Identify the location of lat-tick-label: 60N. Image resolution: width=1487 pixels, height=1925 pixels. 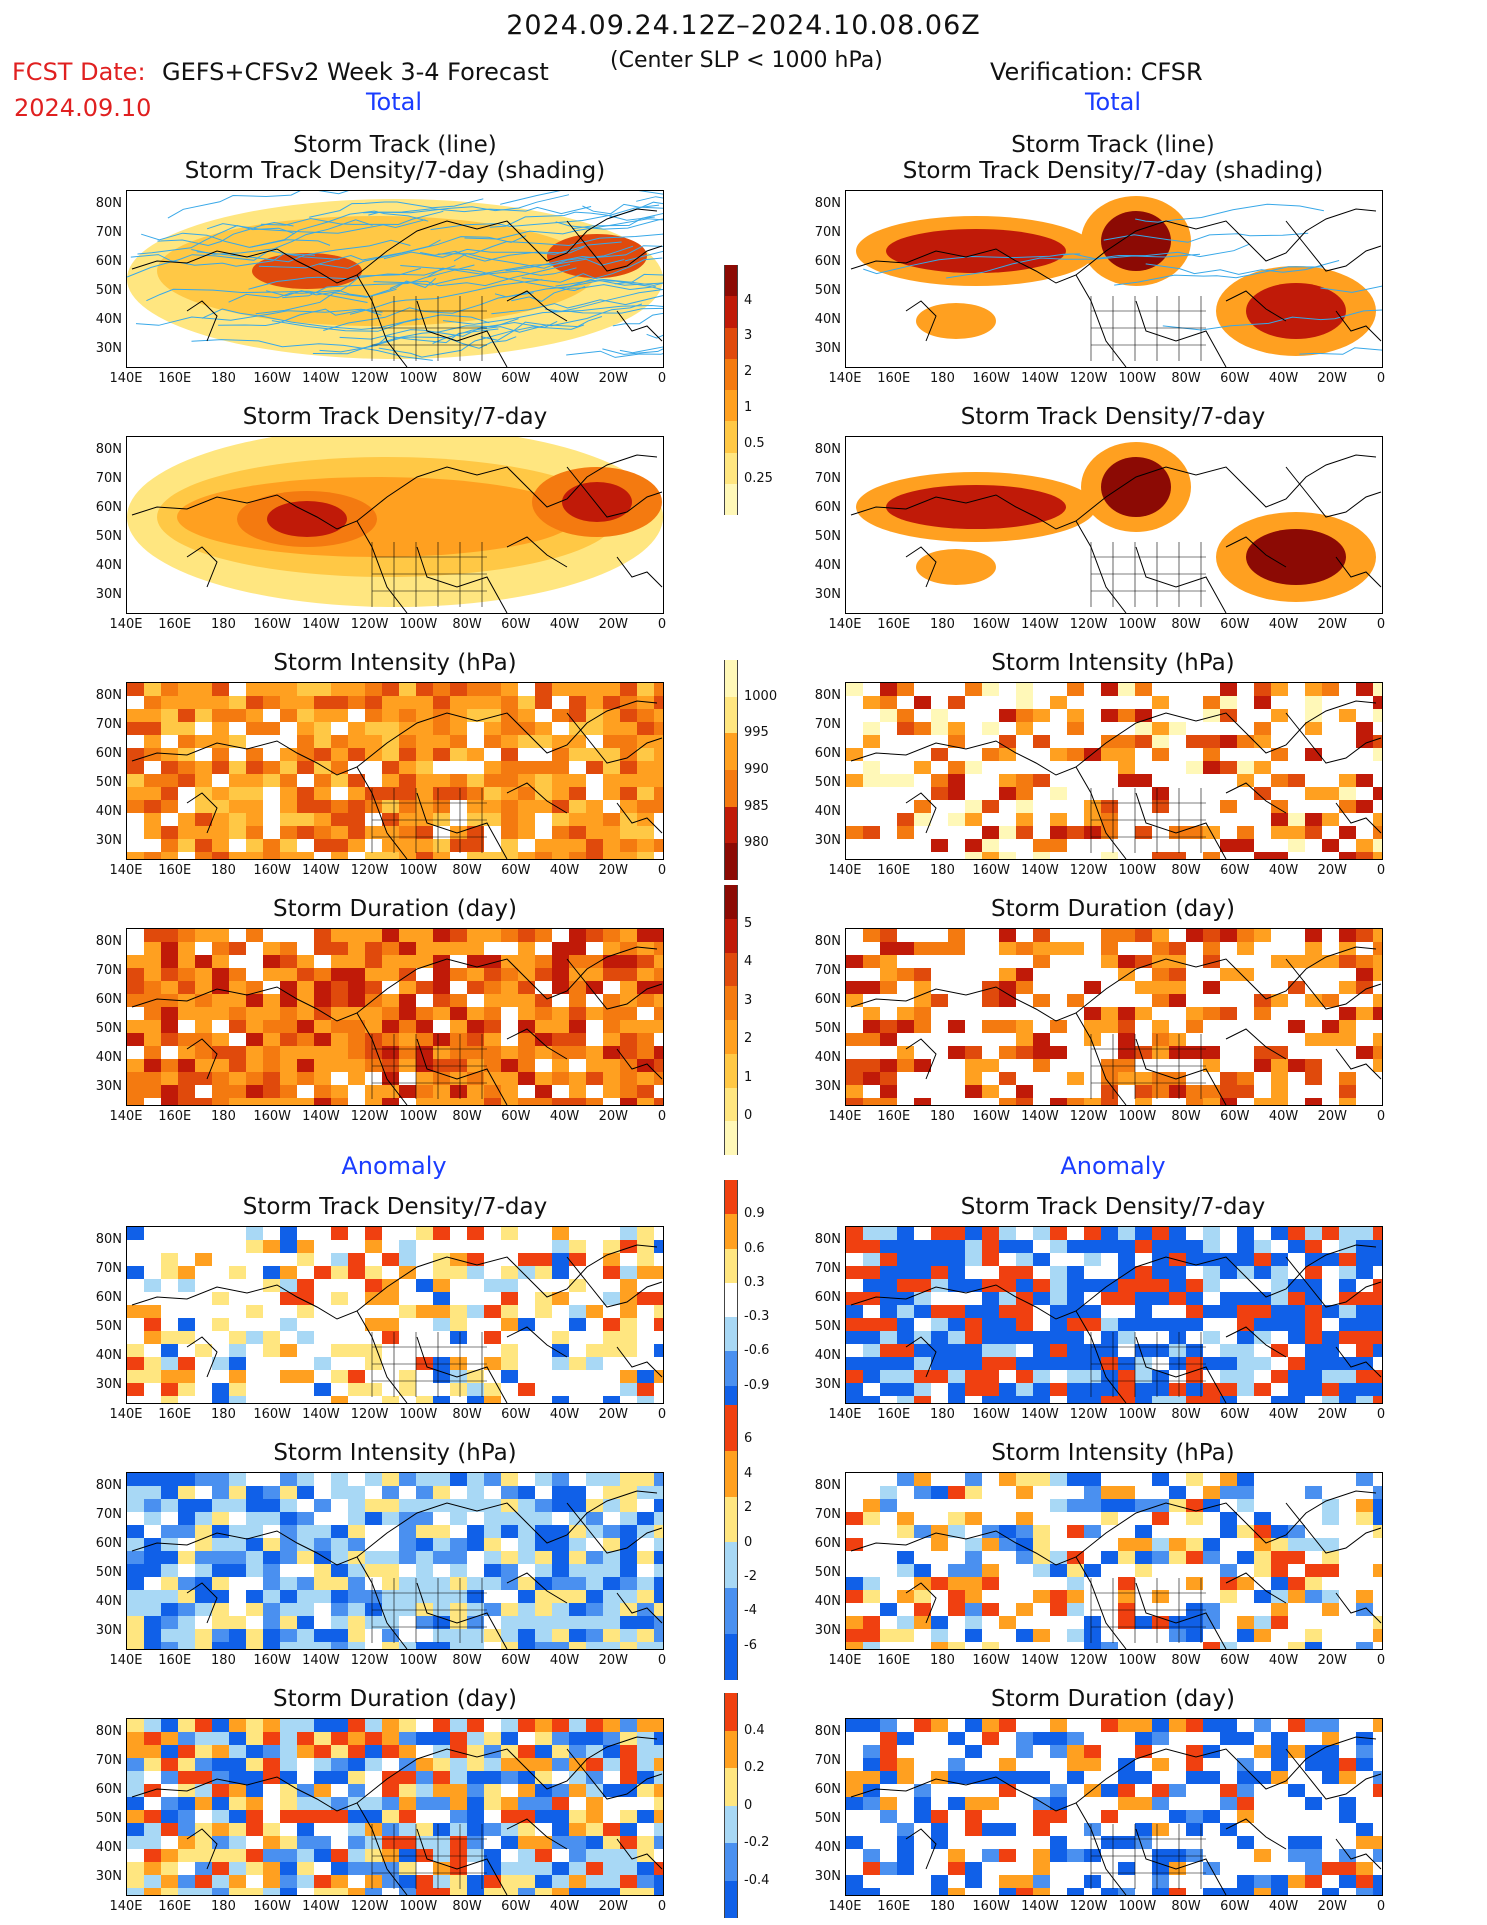
(827, 261).